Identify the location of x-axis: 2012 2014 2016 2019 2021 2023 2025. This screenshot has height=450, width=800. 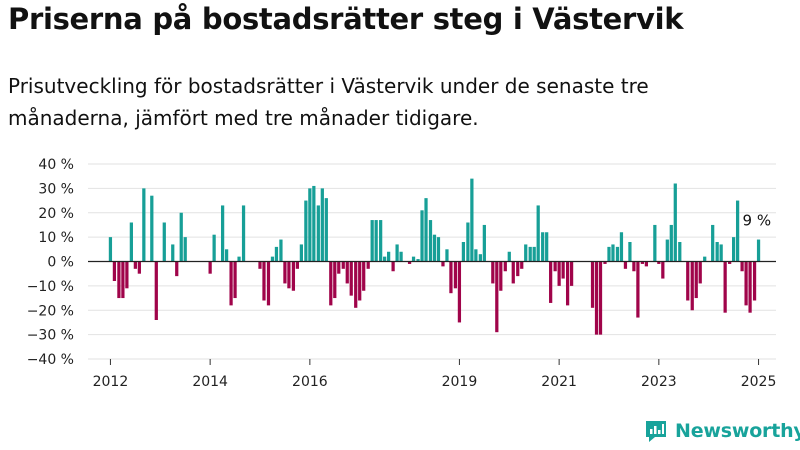
(434, 374).